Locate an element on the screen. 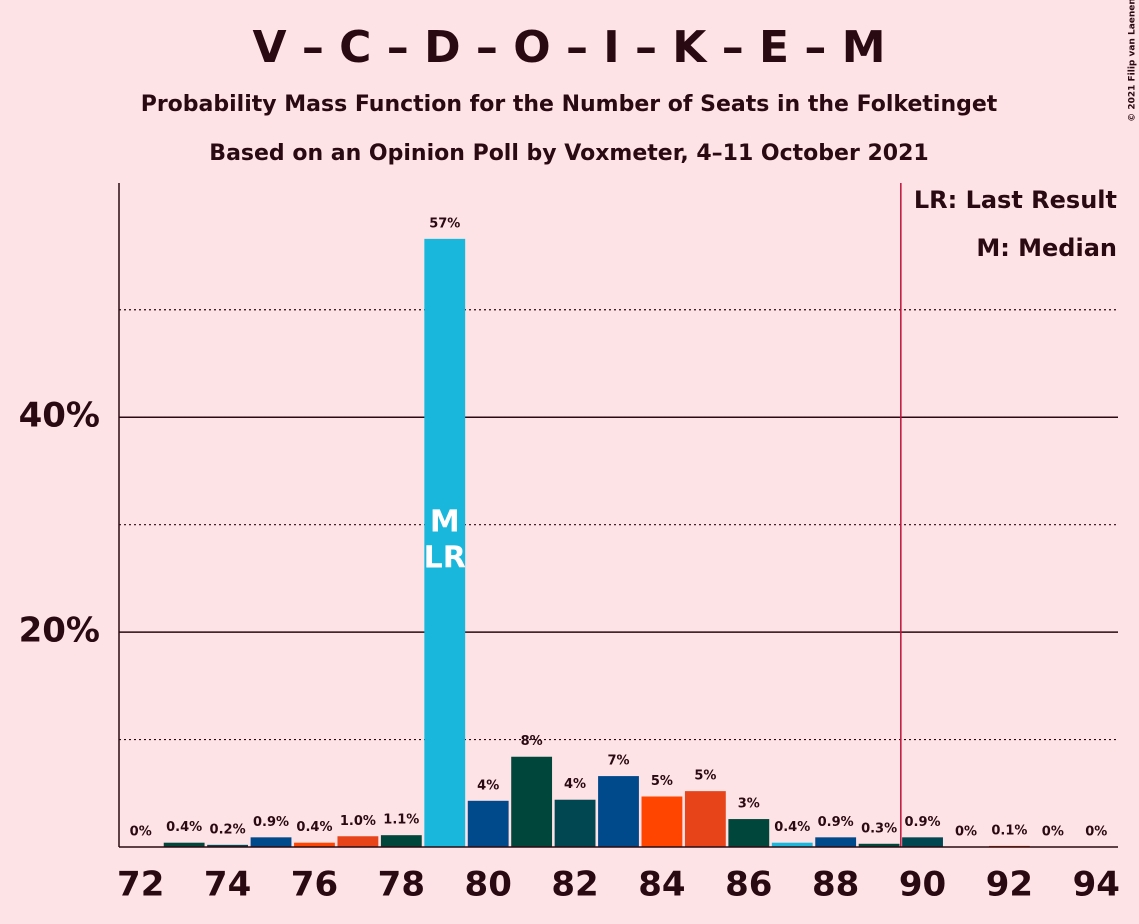  y-tick-label: 20% is located at coordinates (59, 631).